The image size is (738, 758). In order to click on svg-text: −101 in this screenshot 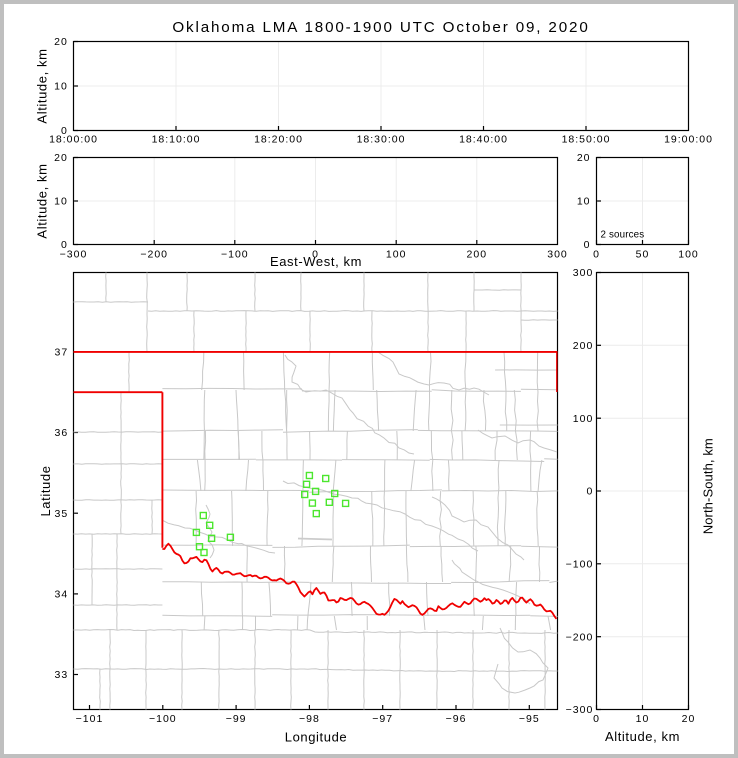, I will do `click(90, 719)`.